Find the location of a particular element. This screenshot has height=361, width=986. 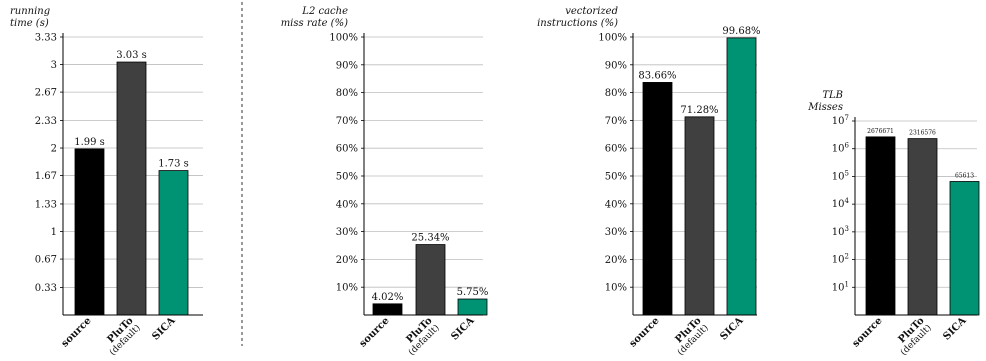

y-tick-label: 3.33 is located at coordinates (46, 38).